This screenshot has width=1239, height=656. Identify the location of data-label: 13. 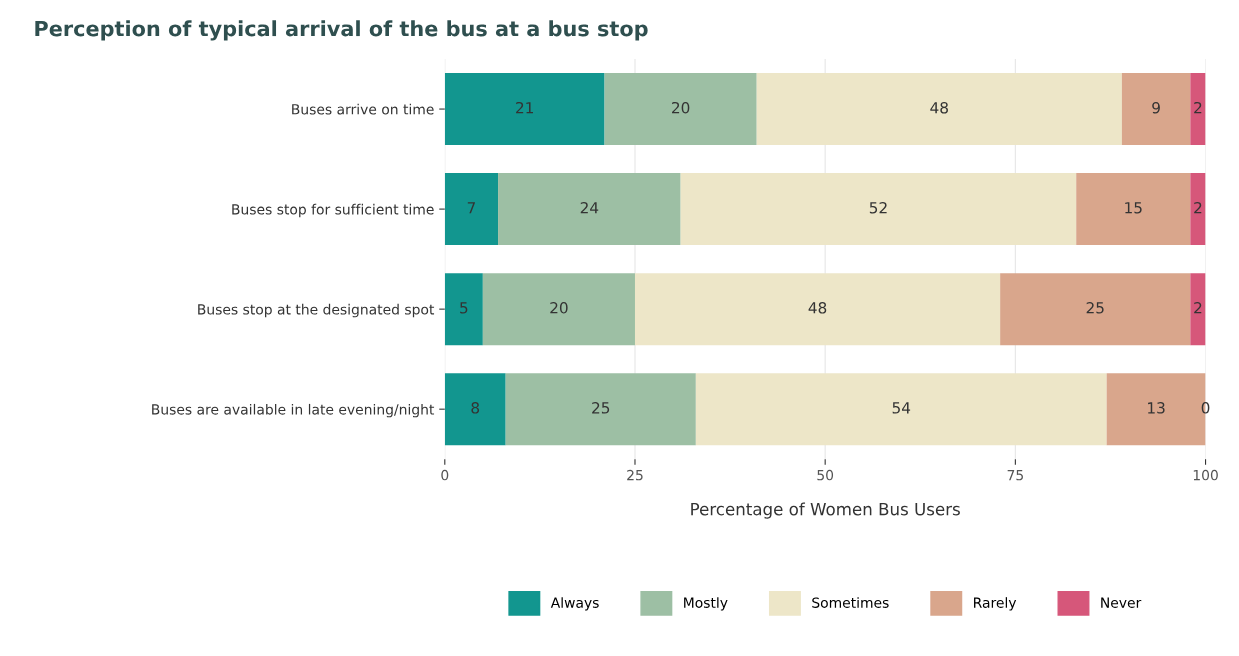
(1156, 408).